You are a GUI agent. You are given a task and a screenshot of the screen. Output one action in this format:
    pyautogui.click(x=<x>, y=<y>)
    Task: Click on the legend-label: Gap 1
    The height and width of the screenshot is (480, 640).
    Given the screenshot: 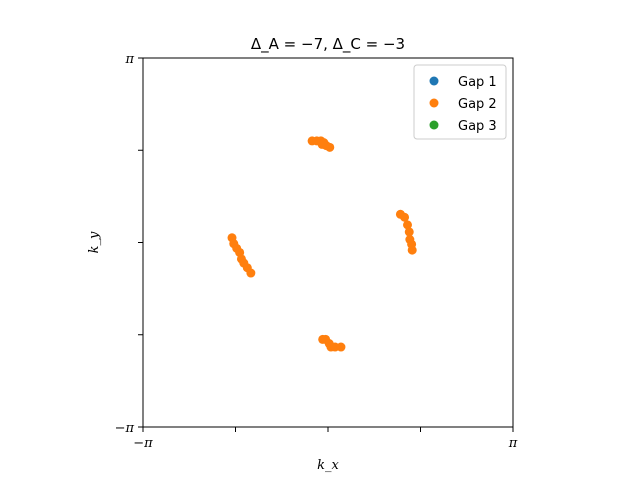 What is the action you would take?
    pyautogui.click(x=477, y=82)
    